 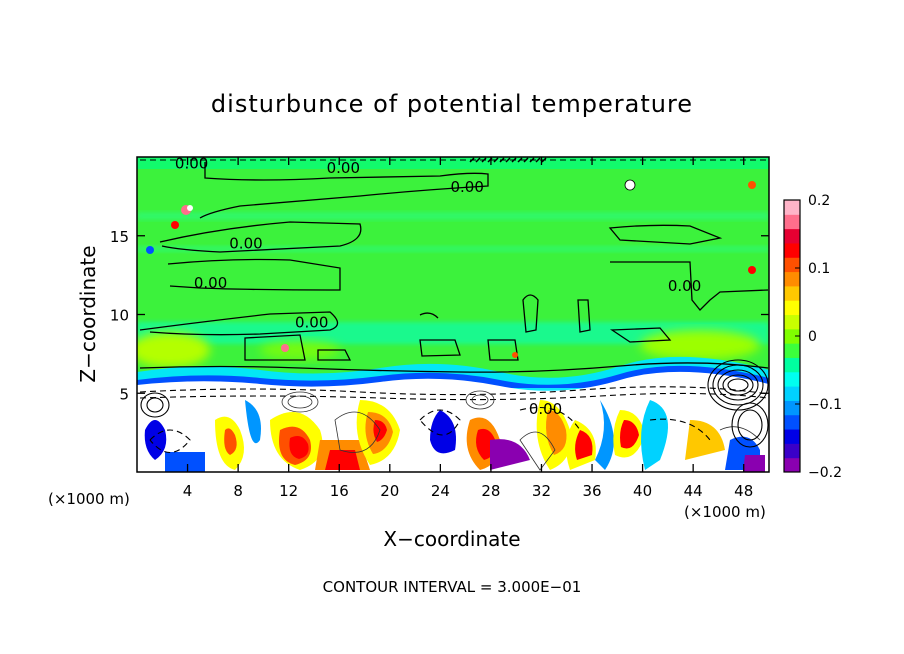 What do you see at coordinates (238, 491) in the screenshot?
I see `x-tick-label: 8` at bounding box center [238, 491].